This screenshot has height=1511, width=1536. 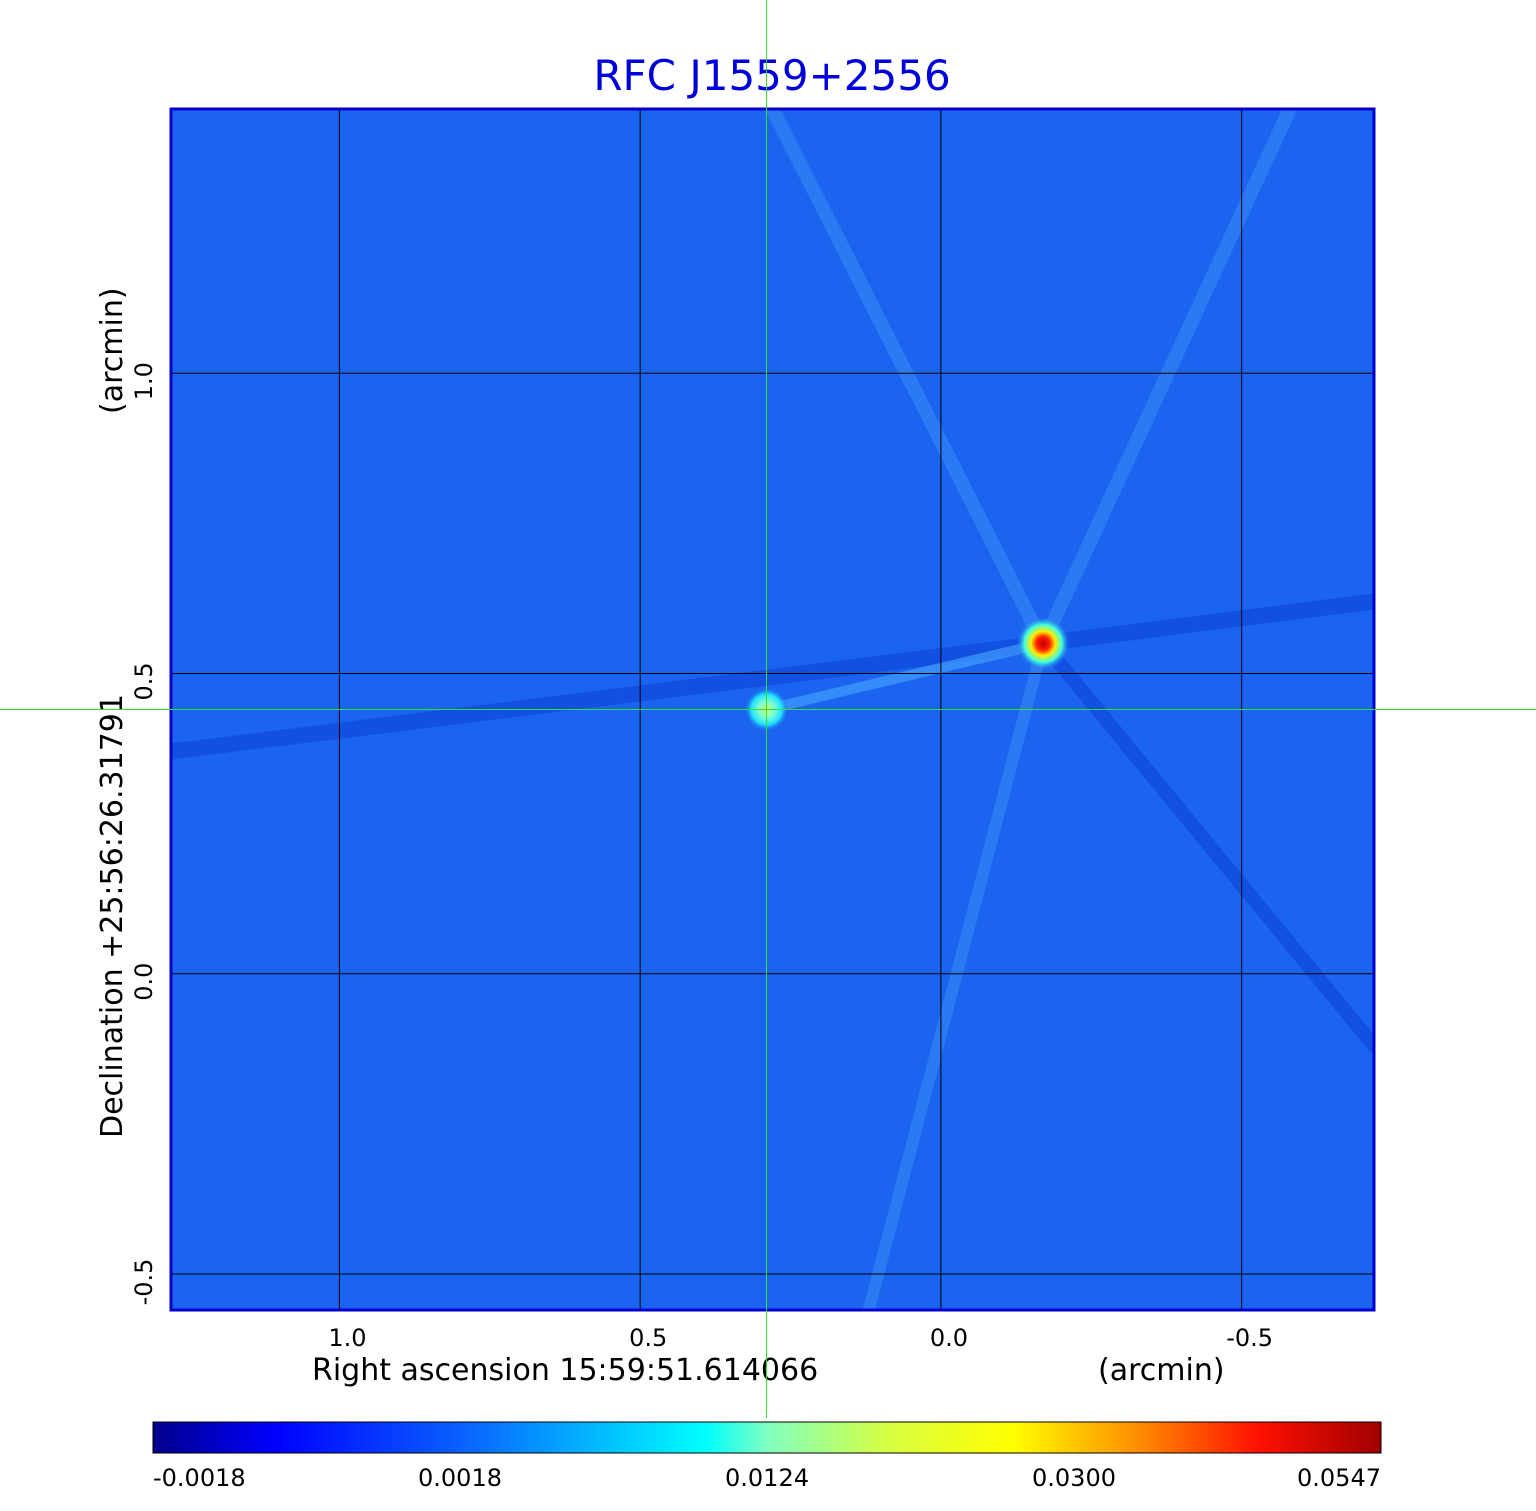 What do you see at coordinates (144, 1282) in the screenshot?
I see `y-tick-label: -0.5` at bounding box center [144, 1282].